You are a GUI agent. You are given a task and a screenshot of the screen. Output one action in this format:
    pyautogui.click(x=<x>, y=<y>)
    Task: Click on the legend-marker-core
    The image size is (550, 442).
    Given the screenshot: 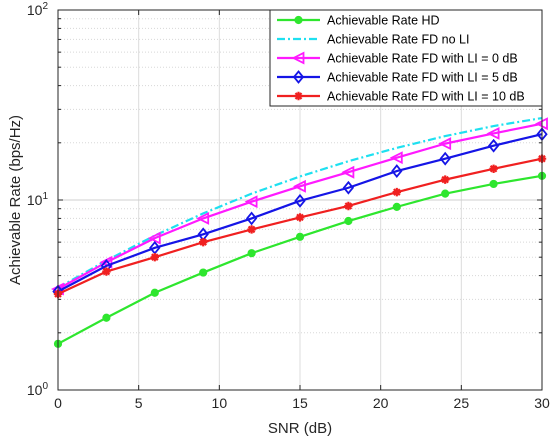 What is the action you would take?
    pyautogui.click(x=298, y=96)
    